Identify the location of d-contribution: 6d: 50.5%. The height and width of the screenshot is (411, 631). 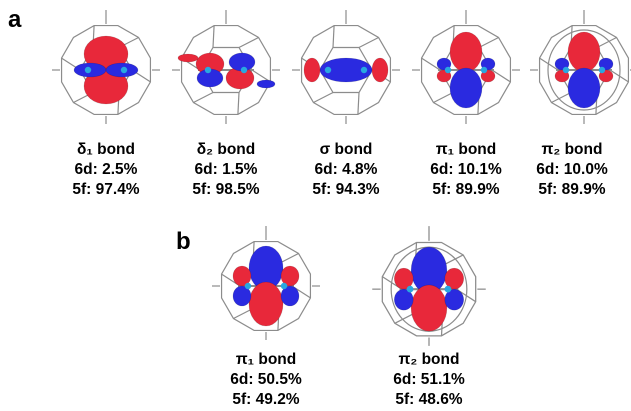
(266, 379).